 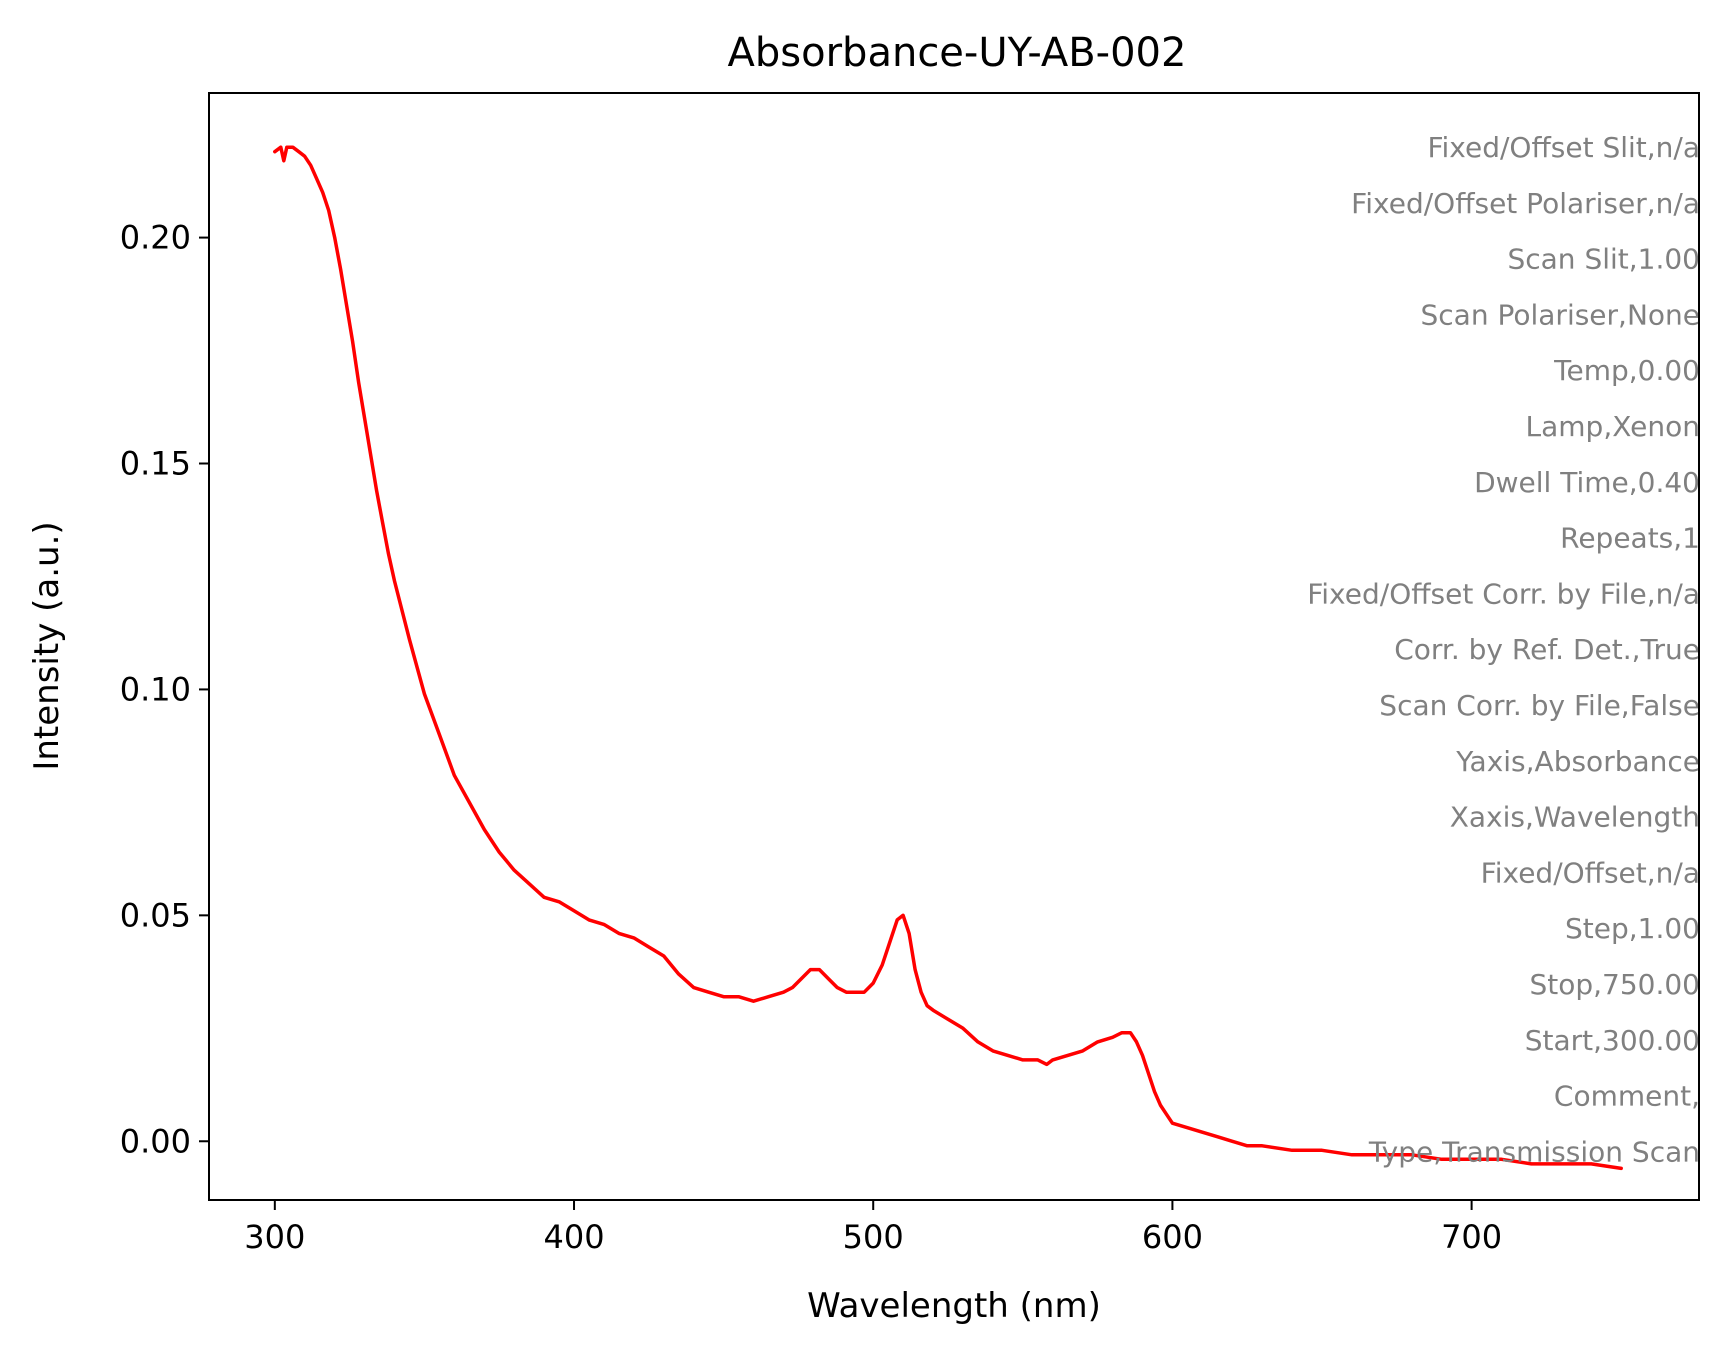 What do you see at coordinates (1503, 593) in the screenshot?
I see `metadata-annotation: Fixed/Offset Corr. by File,n/a` at bounding box center [1503, 593].